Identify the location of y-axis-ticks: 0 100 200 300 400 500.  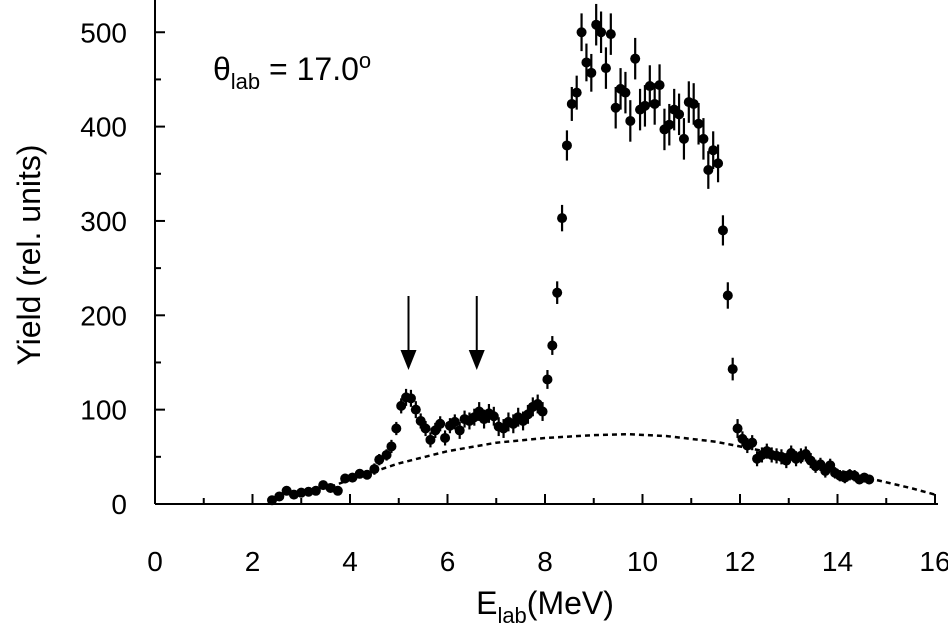
(122, 268).